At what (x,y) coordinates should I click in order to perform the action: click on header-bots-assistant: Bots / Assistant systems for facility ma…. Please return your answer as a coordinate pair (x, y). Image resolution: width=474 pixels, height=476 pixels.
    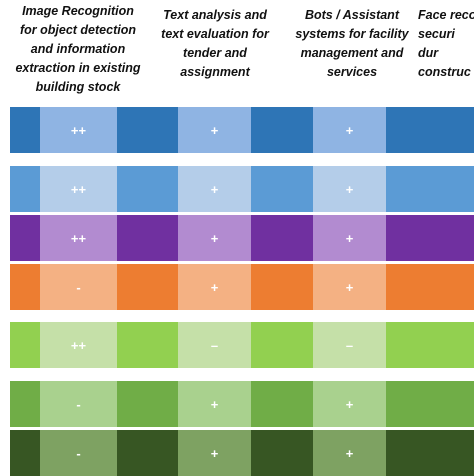
    Looking at the image, I should click on (352, 43).